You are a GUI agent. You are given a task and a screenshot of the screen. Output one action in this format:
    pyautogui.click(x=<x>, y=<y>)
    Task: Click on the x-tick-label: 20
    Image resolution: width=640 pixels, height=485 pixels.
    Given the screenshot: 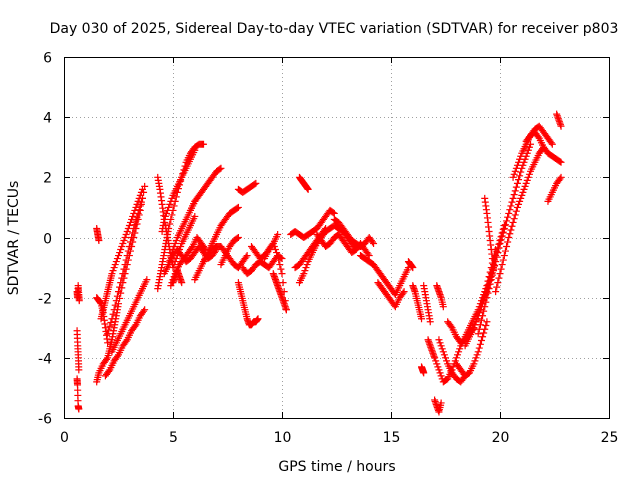 What is the action you would take?
    pyautogui.click(x=501, y=438)
    